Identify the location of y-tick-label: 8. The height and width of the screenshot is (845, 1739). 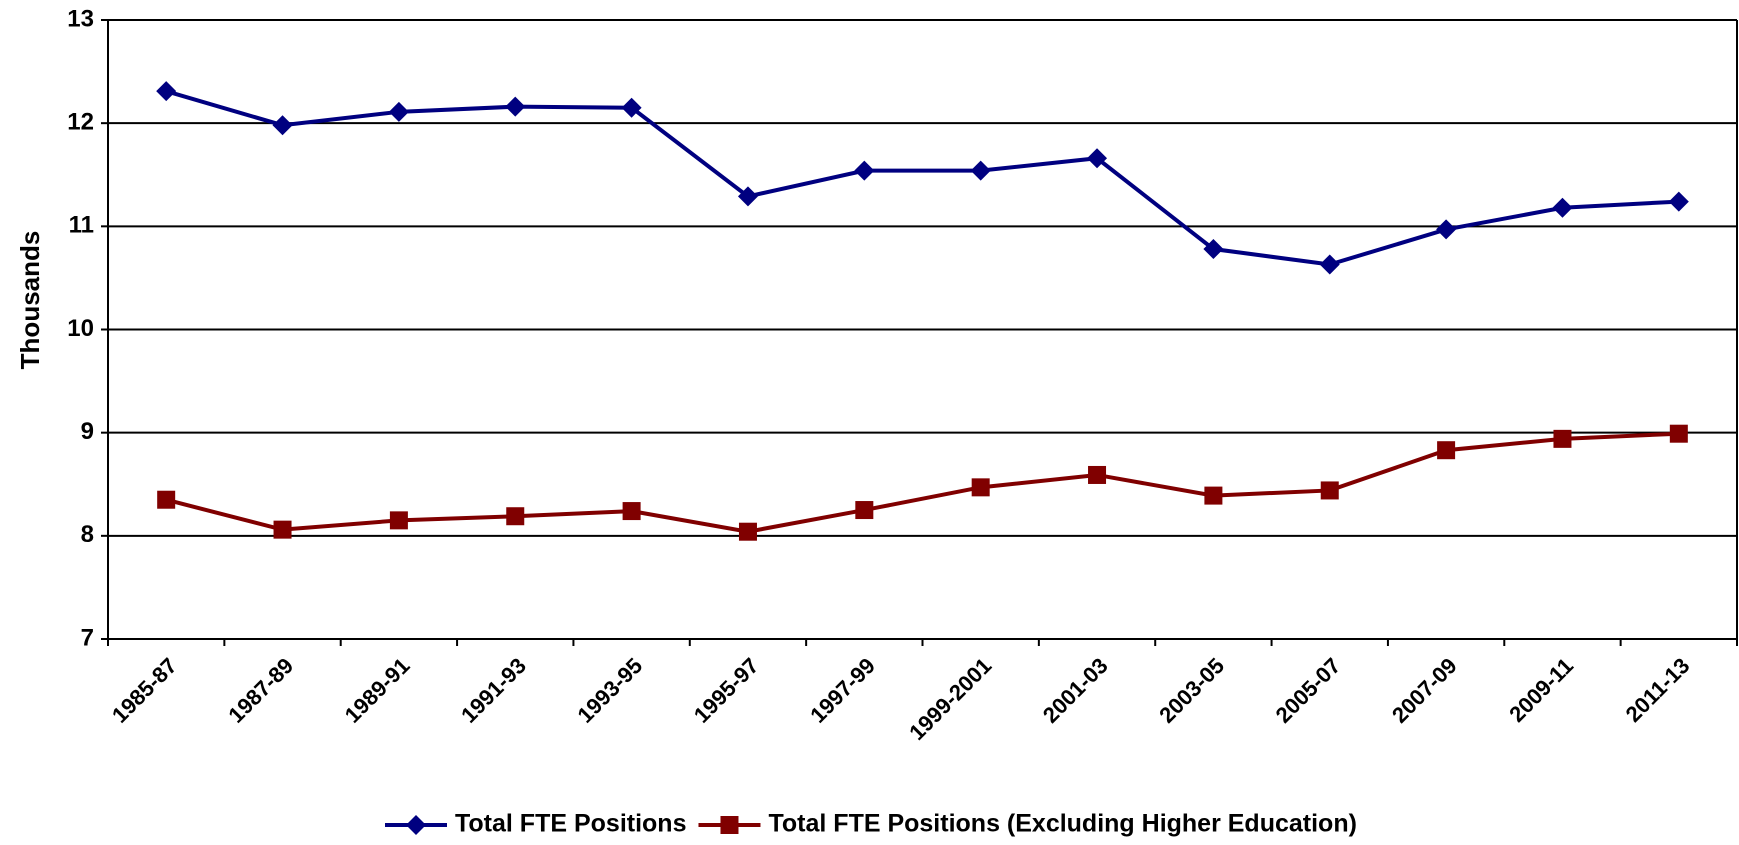
(87, 534).